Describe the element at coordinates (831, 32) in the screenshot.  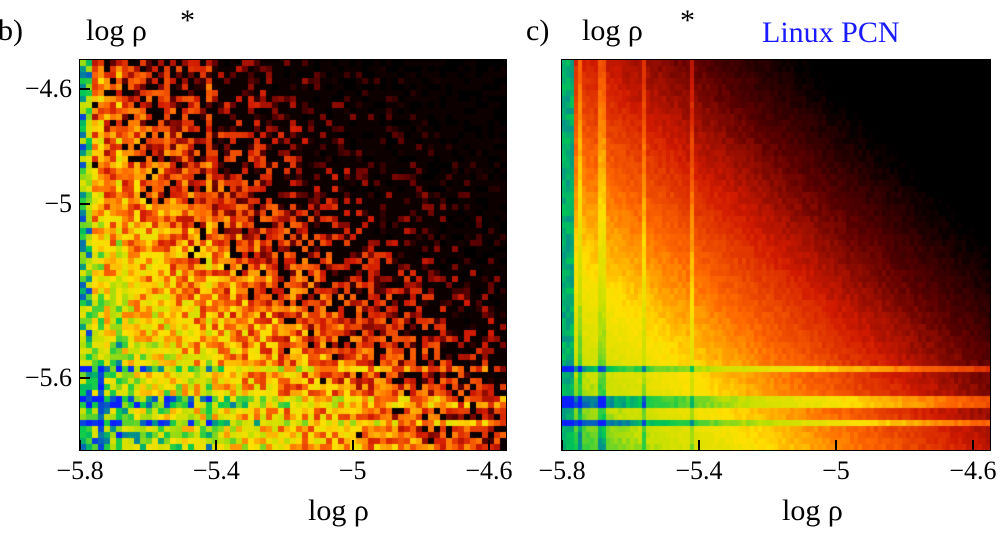
I see `panel-c-annotation: Linux PCN` at that location.